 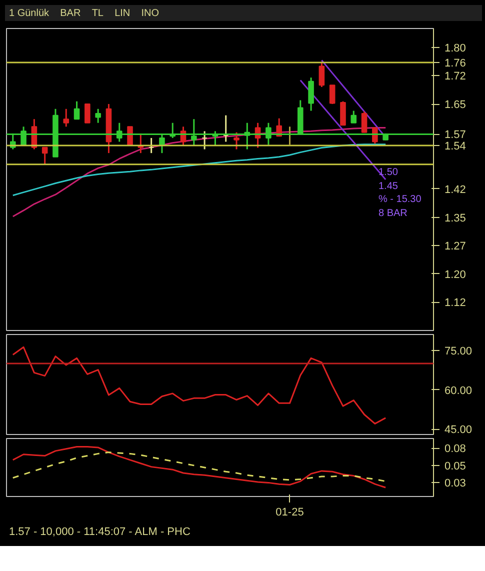 I want to click on y-tick-label: 75.00, so click(x=458, y=351).